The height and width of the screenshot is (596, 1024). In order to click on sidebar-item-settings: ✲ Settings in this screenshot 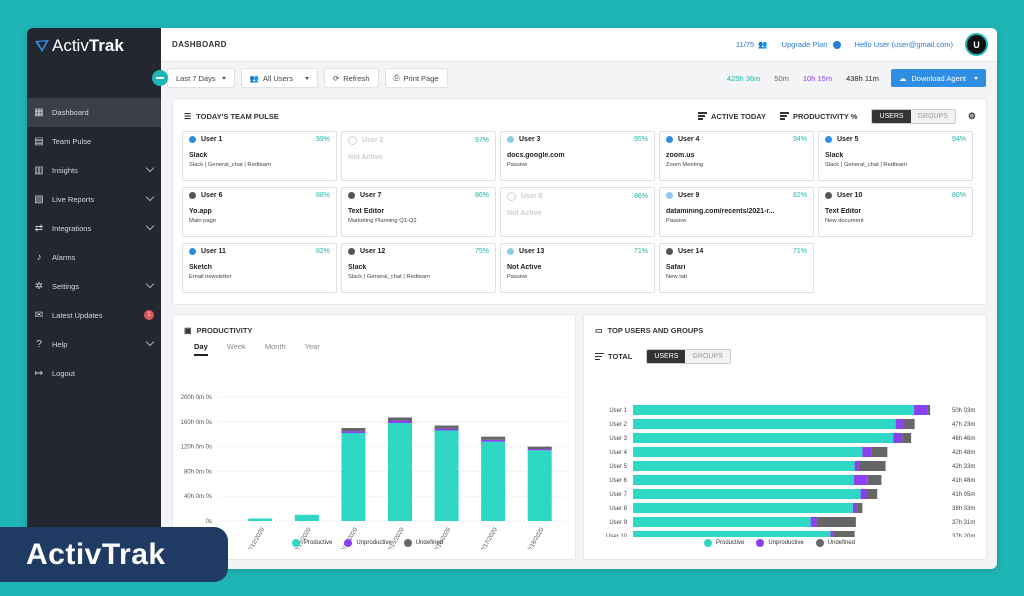, I will do `click(94, 286)`.